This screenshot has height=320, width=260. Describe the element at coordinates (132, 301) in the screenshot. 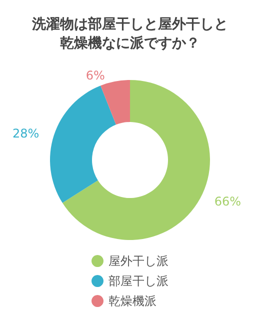

I see `legend-label: 乾燥機派` at that location.